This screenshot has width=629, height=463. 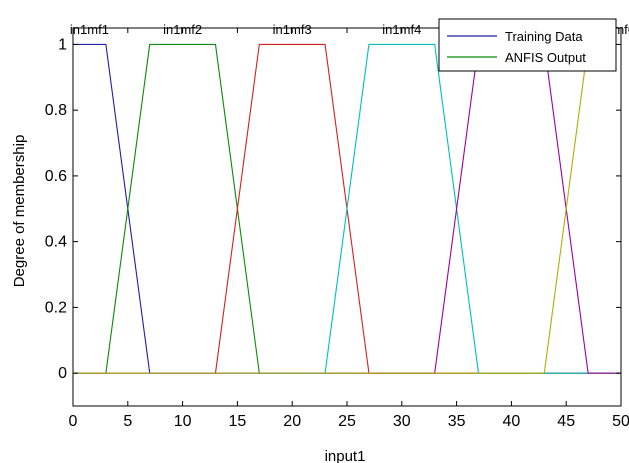 What do you see at coordinates (89, 29) in the screenshot?
I see `mf-label-in1mf1: in1mf1` at bounding box center [89, 29].